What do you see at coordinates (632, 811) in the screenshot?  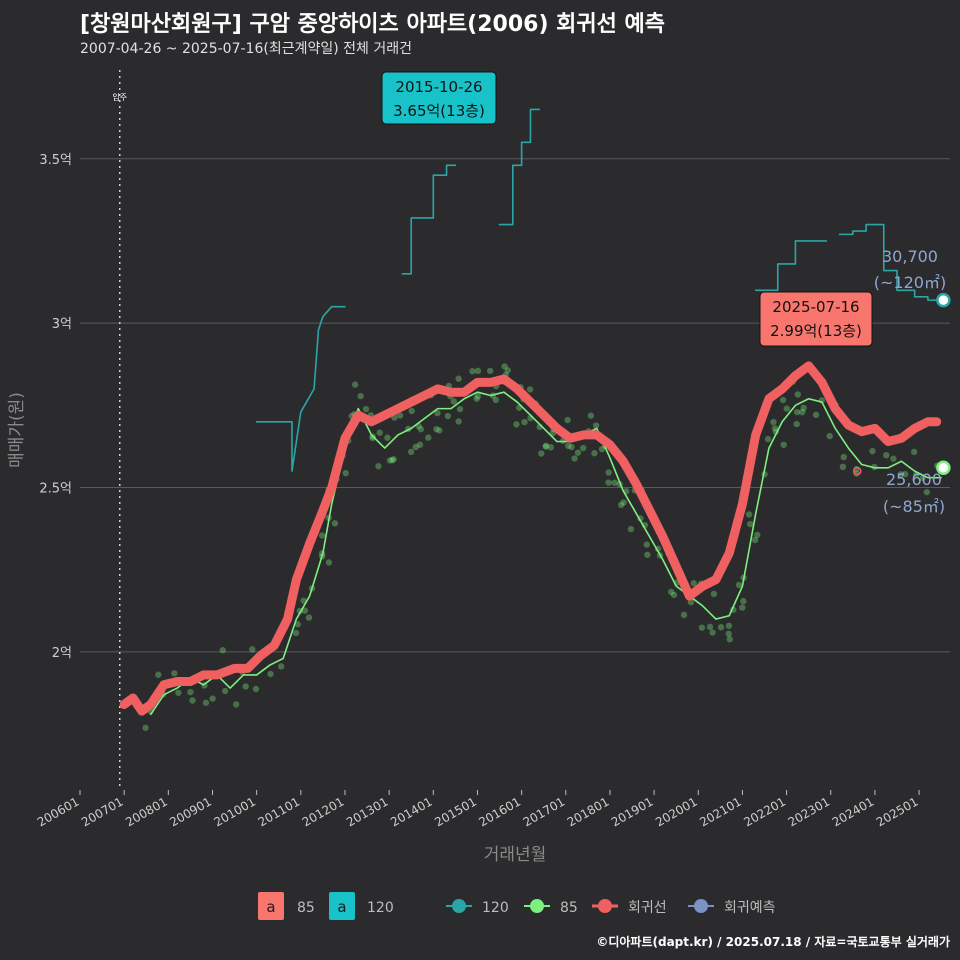 I see `x-tick-label: 201901` at bounding box center [632, 811].